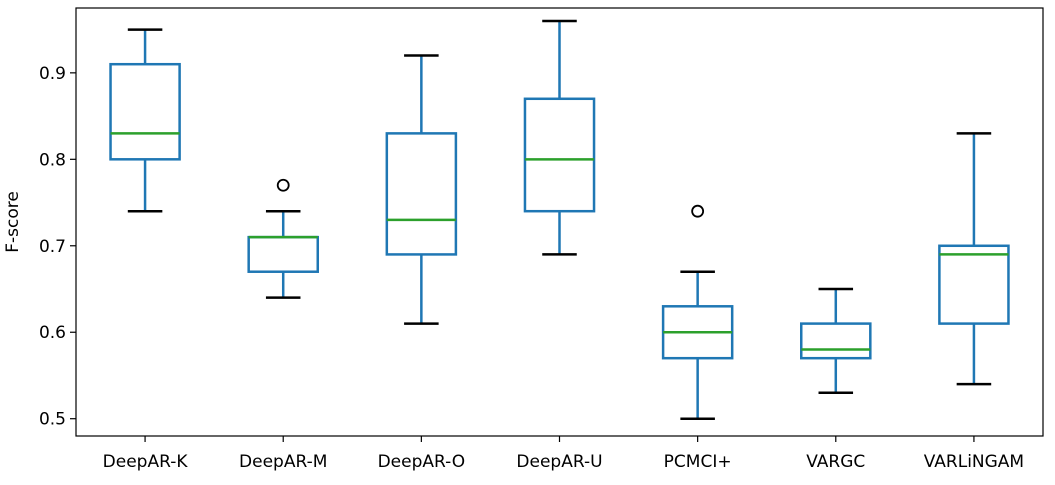 The height and width of the screenshot is (485, 1055). I want to click on y-axis: 0.5 0.6 0.7 0.8 0.9, so click(57, 247).